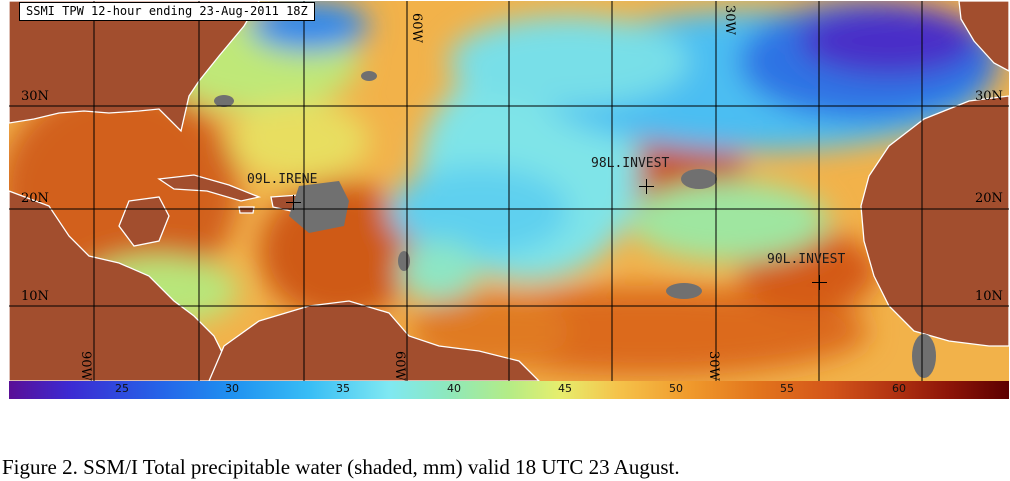  What do you see at coordinates (713, 366) in the screenshot?
I see `lon-label-30w-bottom: 30W` at bounding box center [713, 366].